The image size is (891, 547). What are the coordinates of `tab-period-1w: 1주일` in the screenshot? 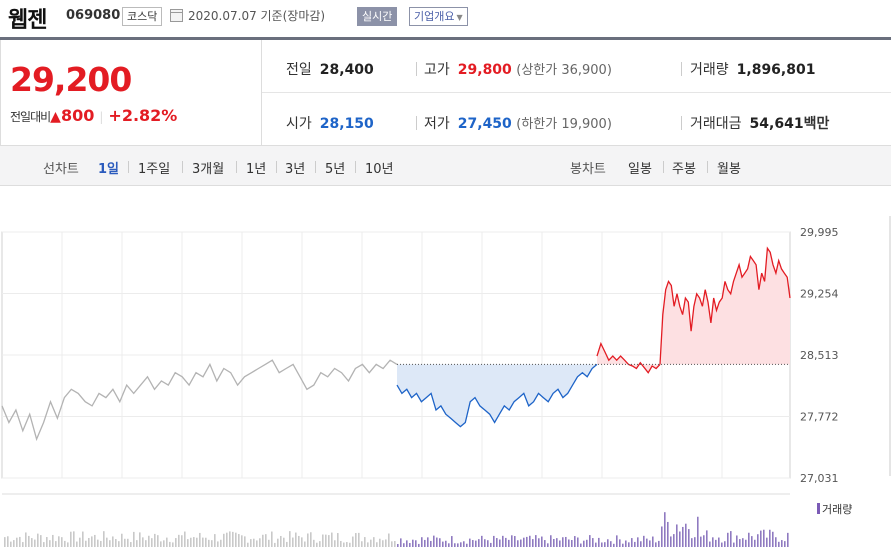 It's located at (154, 169).